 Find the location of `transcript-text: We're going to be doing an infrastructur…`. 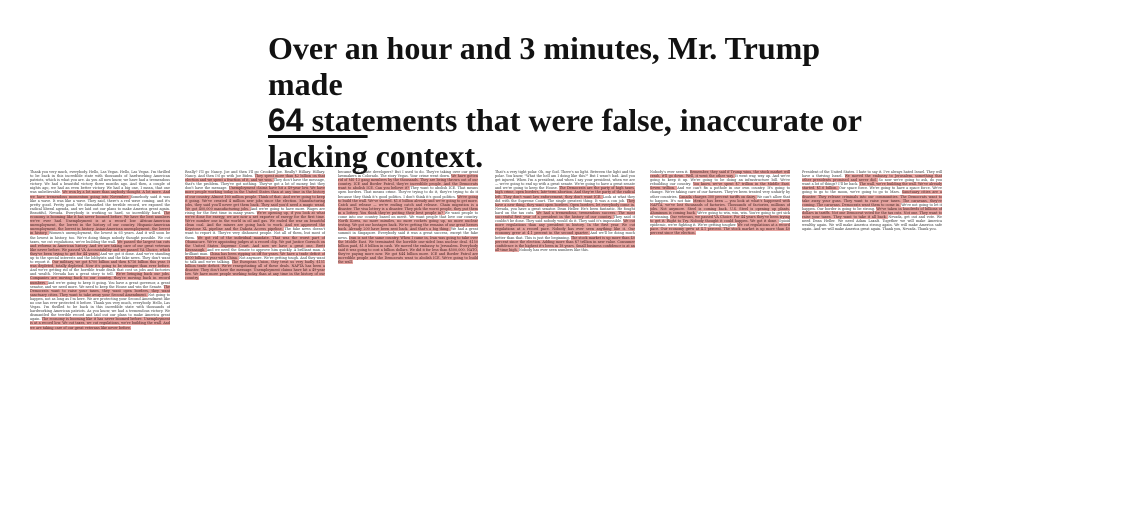

transcript-text: We're going to be doing an infrastructur… is located at coordinates (720, 182).